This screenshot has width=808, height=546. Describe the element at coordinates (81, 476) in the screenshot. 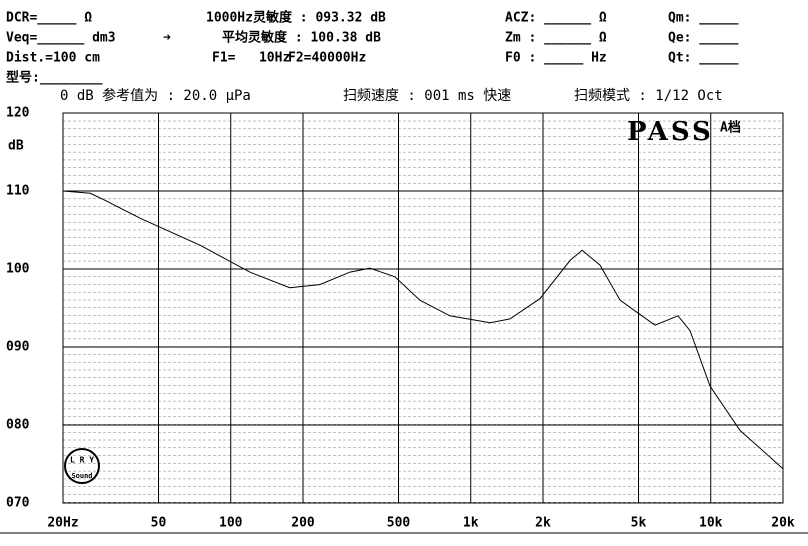

I see `annotation: Sound` at that location.